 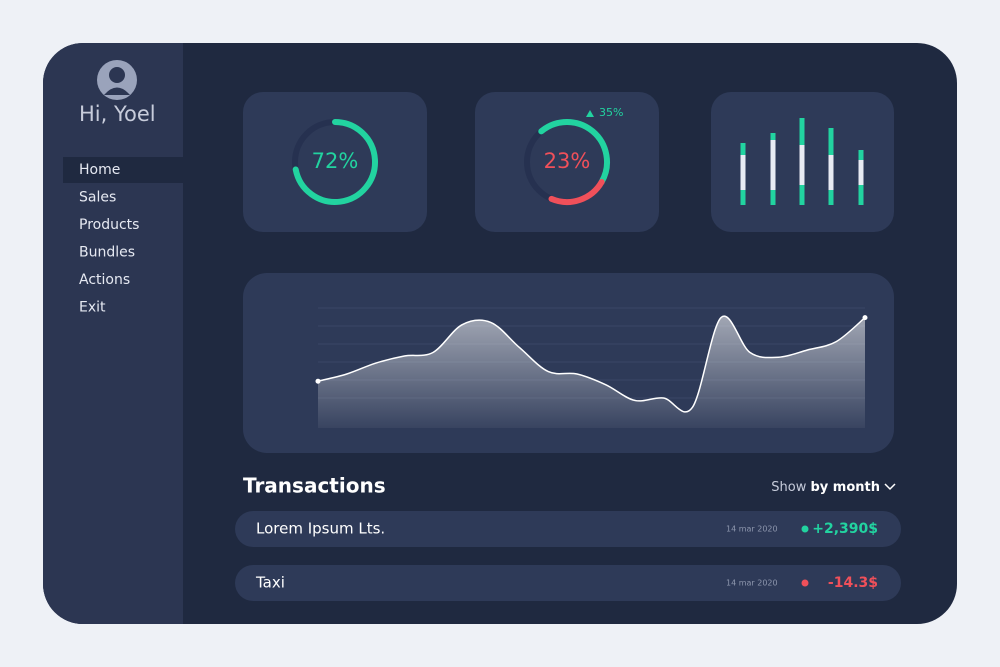 I want to click on avatar-body, so click(x=117, y=91).